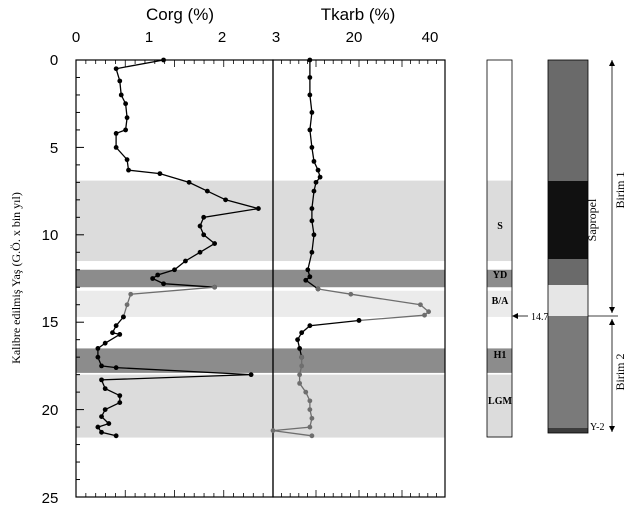 This screenshot has height=511, width=629. I want to click on corg-tick-label: 1, so click(149, 37).